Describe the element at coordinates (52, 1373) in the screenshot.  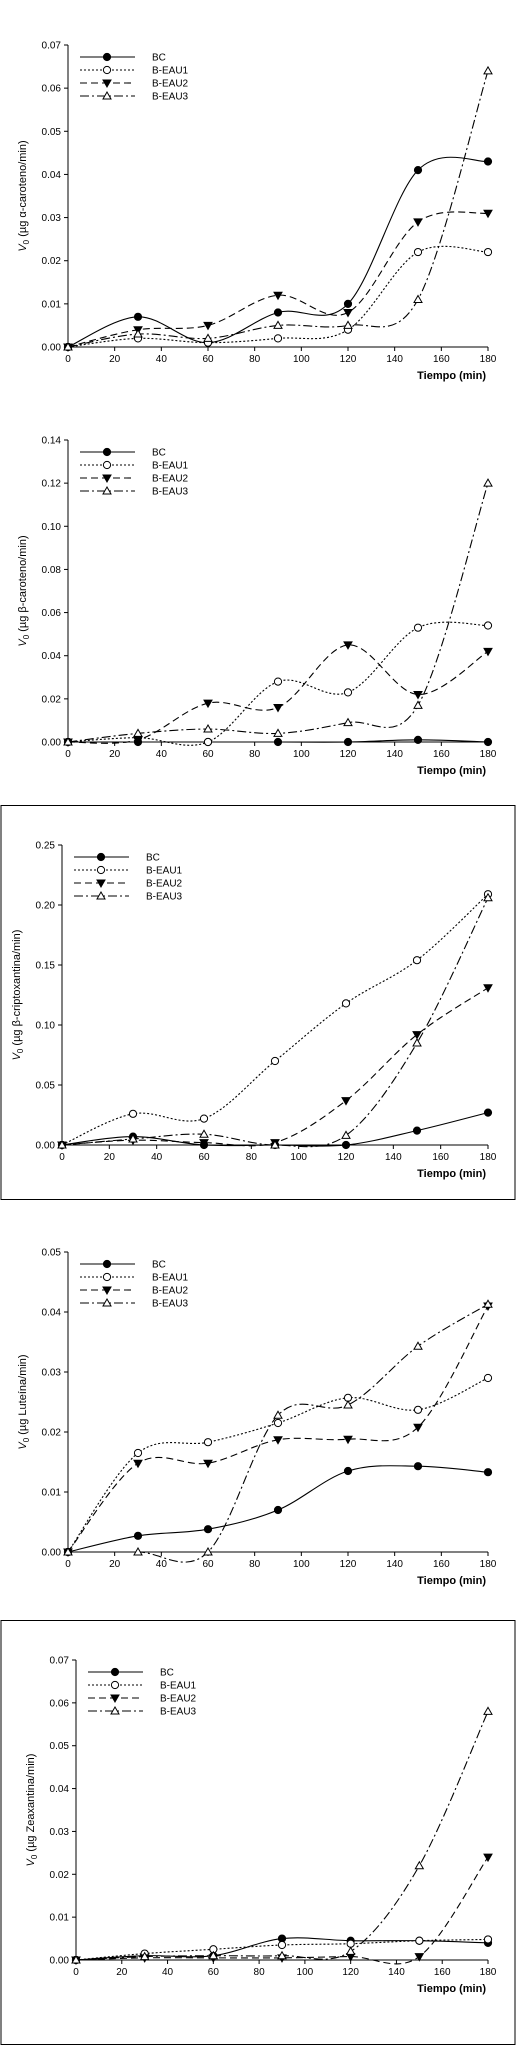
I see `y-tick-label: 0.03` at that location.